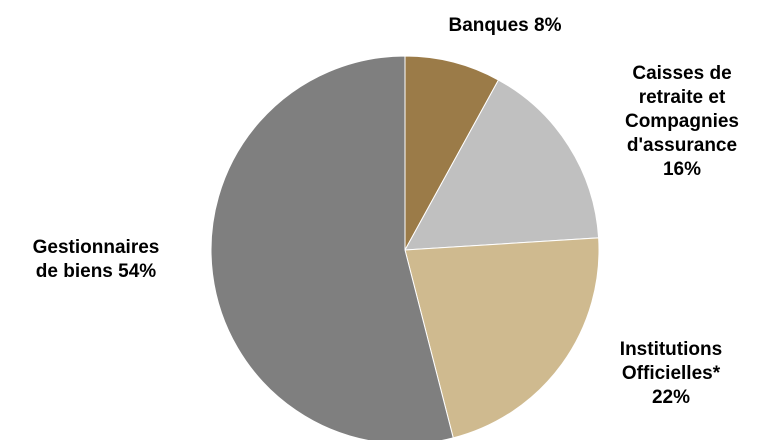  I want to click on slice-label-gestionnaires-de-biens: Gestionnaires de biens 54%, so click(96, 259).